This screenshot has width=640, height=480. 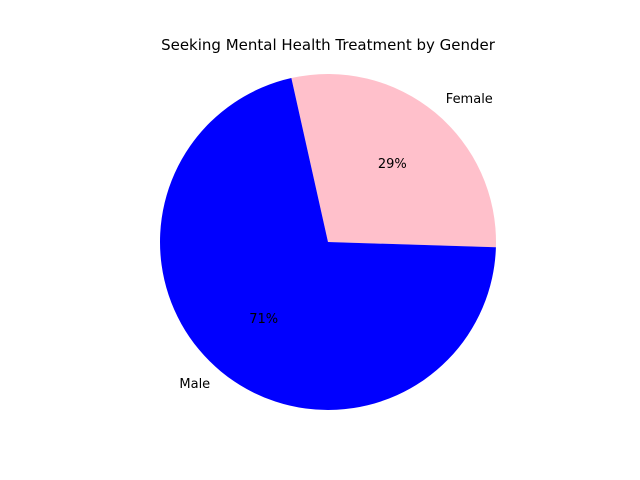 I want to click on pie-slice-female, so click(x=394, y=161).